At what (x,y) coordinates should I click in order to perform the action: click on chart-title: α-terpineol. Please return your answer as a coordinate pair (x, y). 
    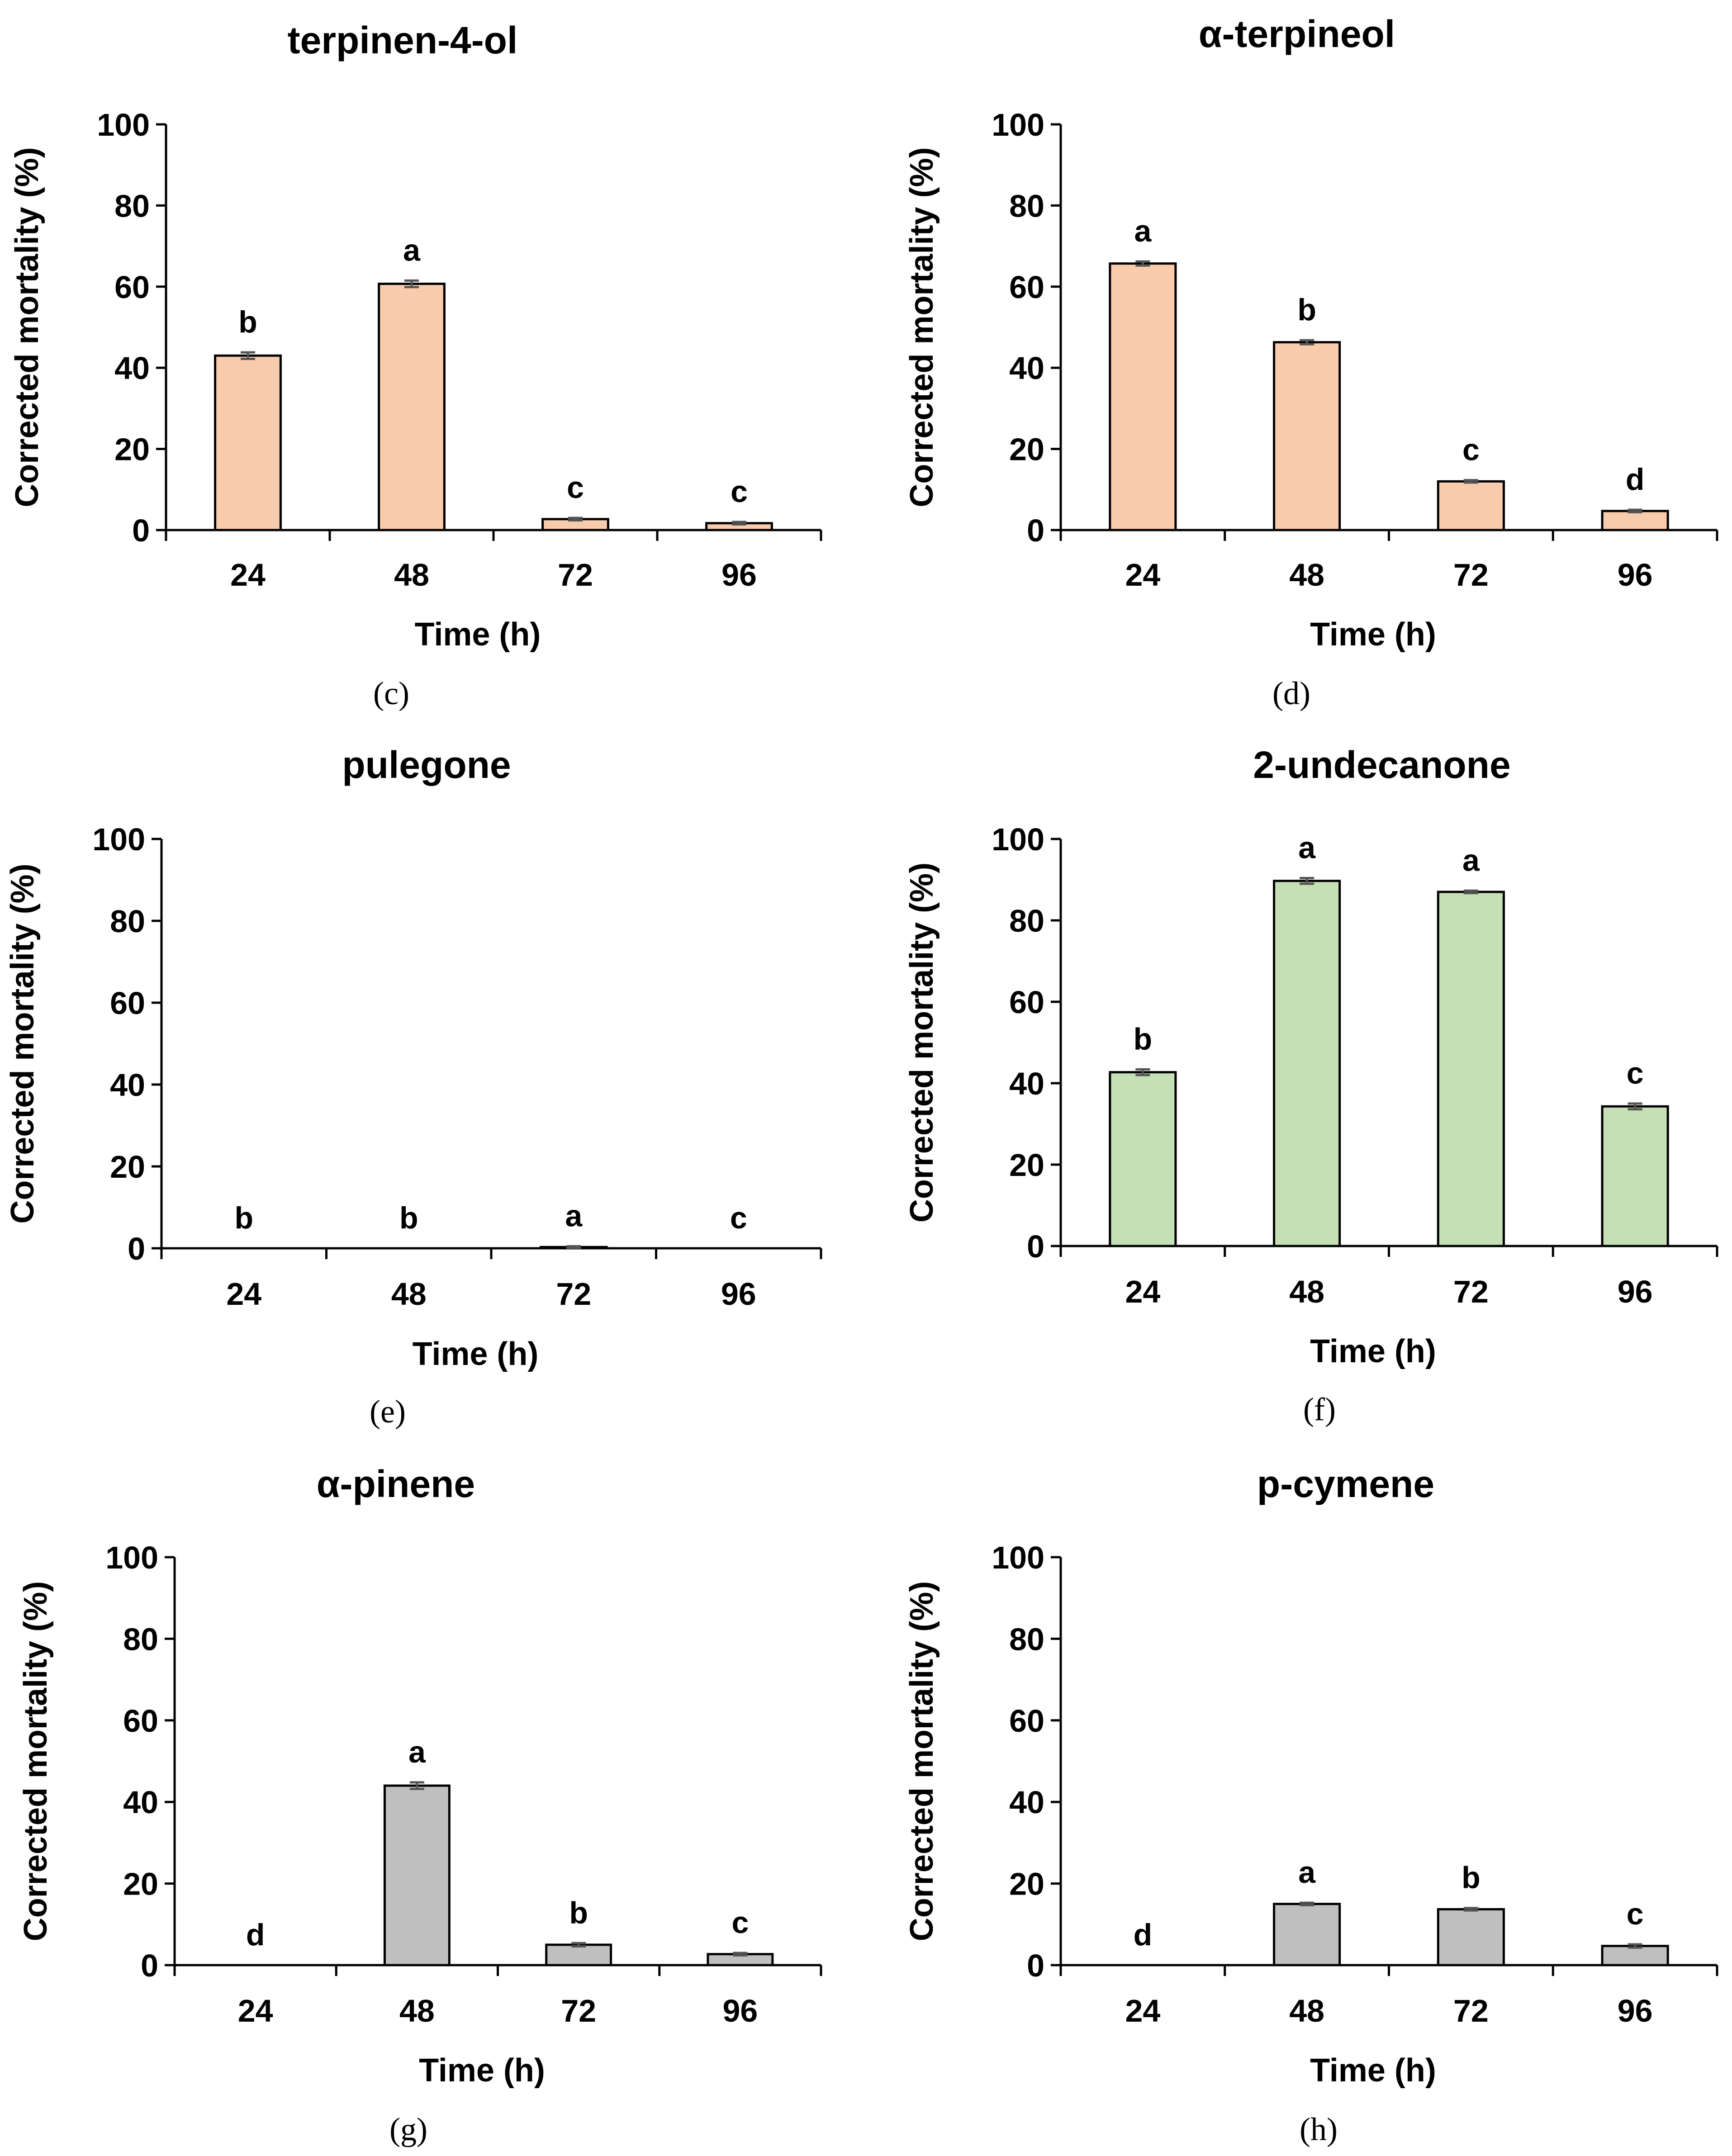
    Looking at the image, I should click on (1297, 34).